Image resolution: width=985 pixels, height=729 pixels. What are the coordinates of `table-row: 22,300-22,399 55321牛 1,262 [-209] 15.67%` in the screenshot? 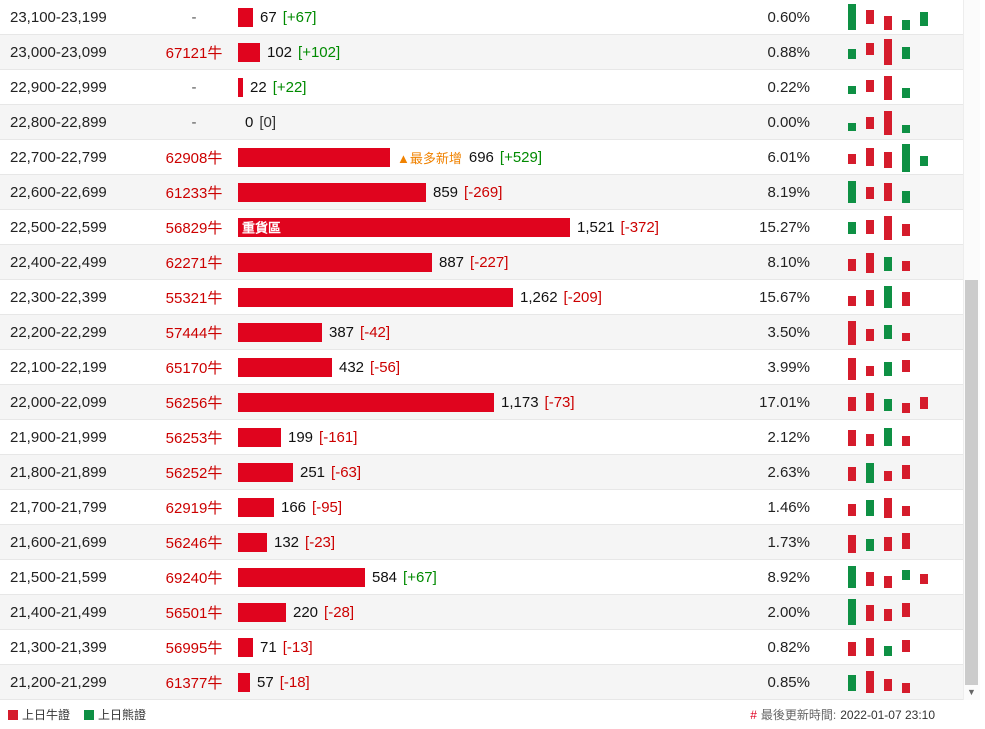 It's located at (481, 297).